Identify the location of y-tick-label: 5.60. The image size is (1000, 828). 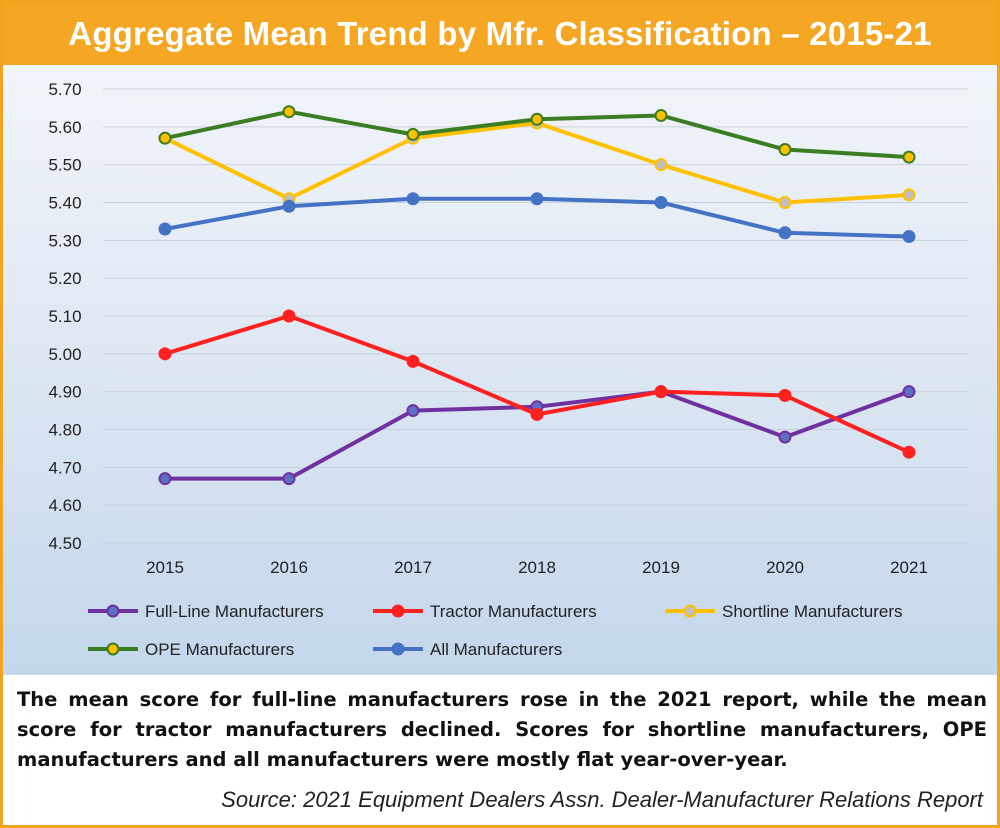
(64, 127).